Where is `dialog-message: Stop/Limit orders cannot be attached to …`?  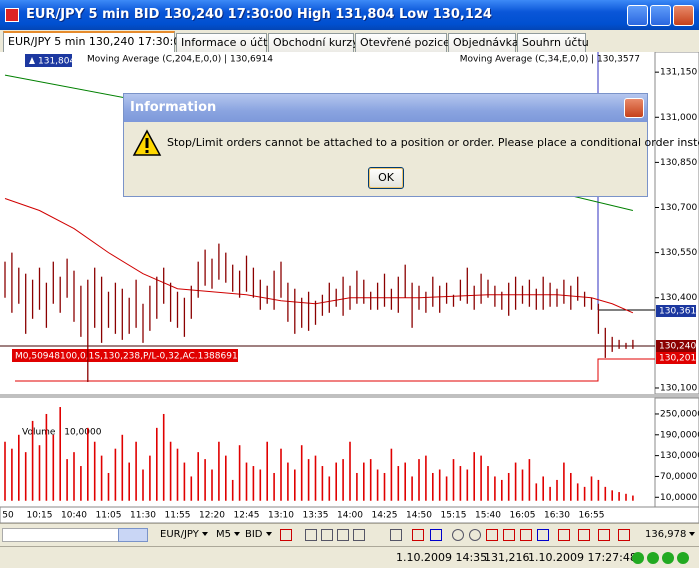 dialog-message: Stop/Limit orders cannot be attached to … is located at coordinates (433, 142).